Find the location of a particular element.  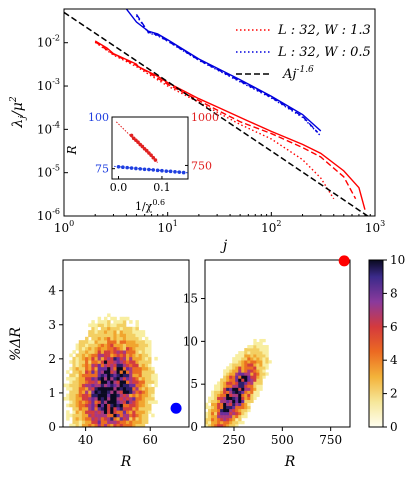

series-blue-dotted is located at coordinates (228, 76).